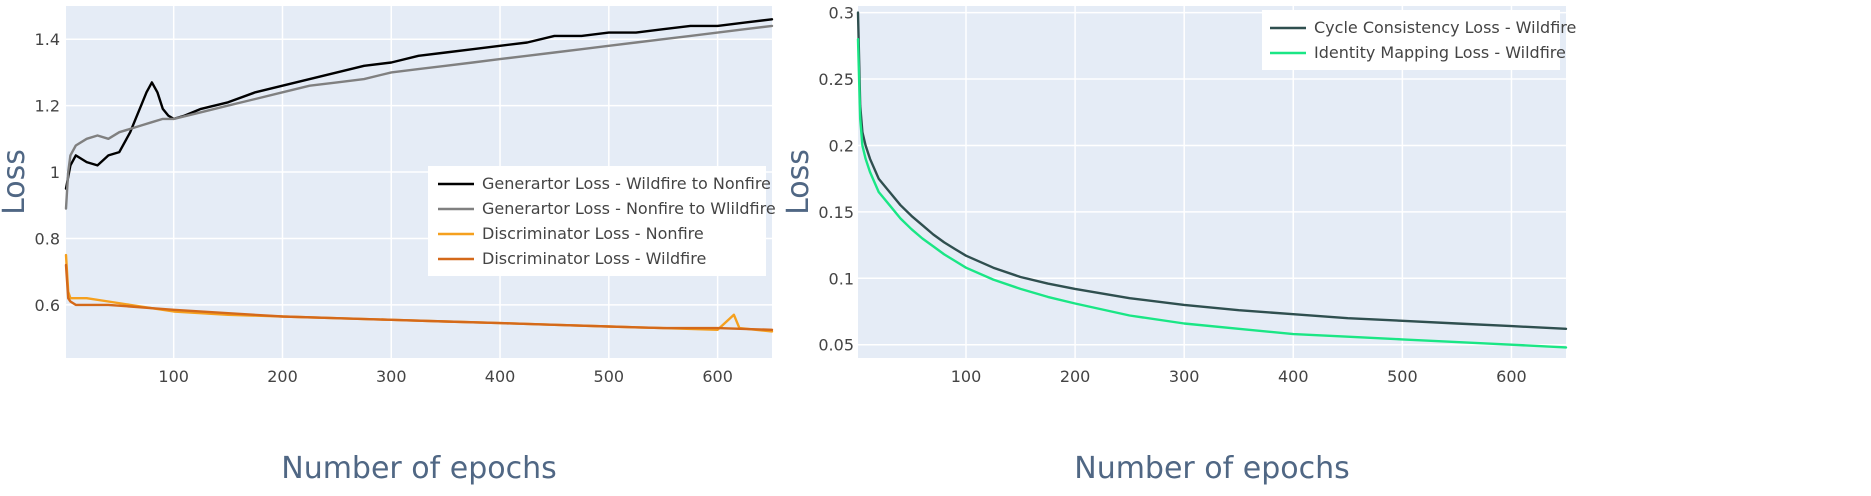  What do you see at coordinates (594, 258) in the screenshot?
I see `legend-label-left-3: Discriminator Loss - Wildfire` at bounding box center [594, 258].